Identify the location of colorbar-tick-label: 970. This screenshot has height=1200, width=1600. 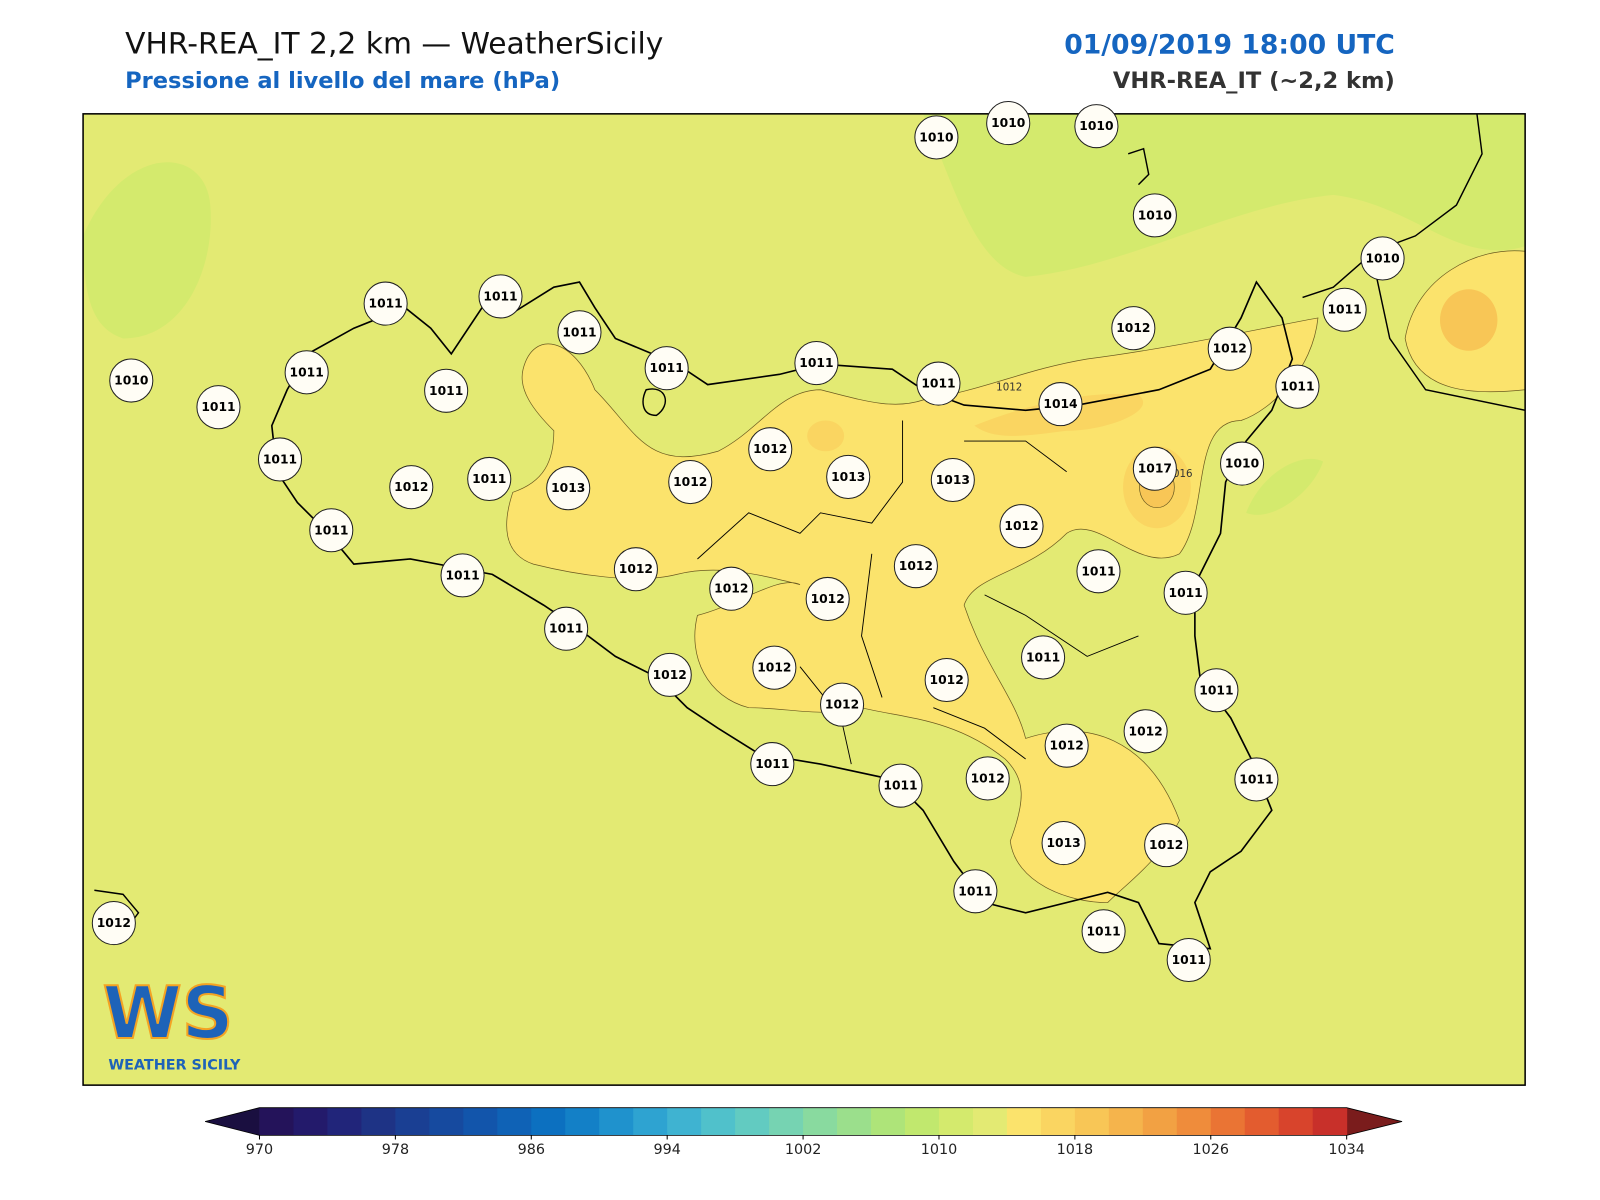
(259, 1150).